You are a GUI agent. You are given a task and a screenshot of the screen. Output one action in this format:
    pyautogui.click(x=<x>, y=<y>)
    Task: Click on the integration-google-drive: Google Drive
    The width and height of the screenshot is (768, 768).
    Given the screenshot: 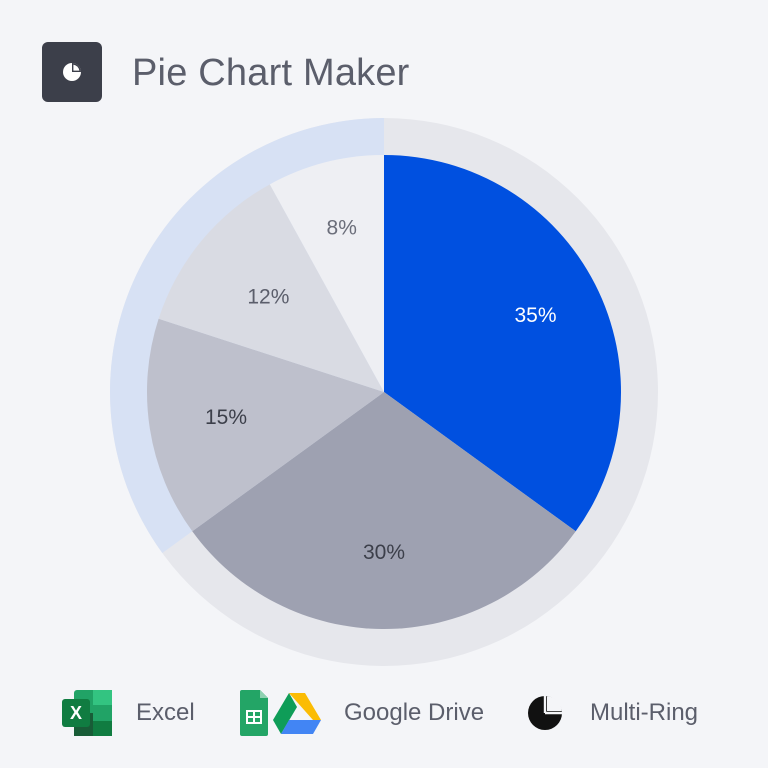 What is the action you would take?
    pyautogui.click(x=361, y=713)
    